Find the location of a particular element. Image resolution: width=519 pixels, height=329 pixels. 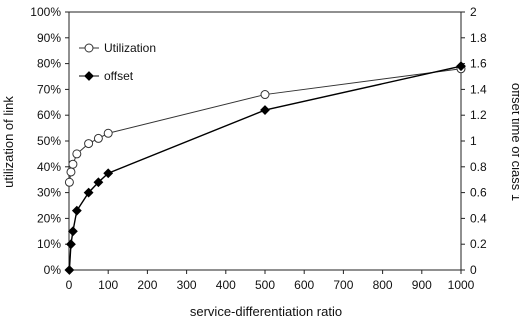

x-axis-title: service-differentiation ratio is located at coordinates (266, 311).